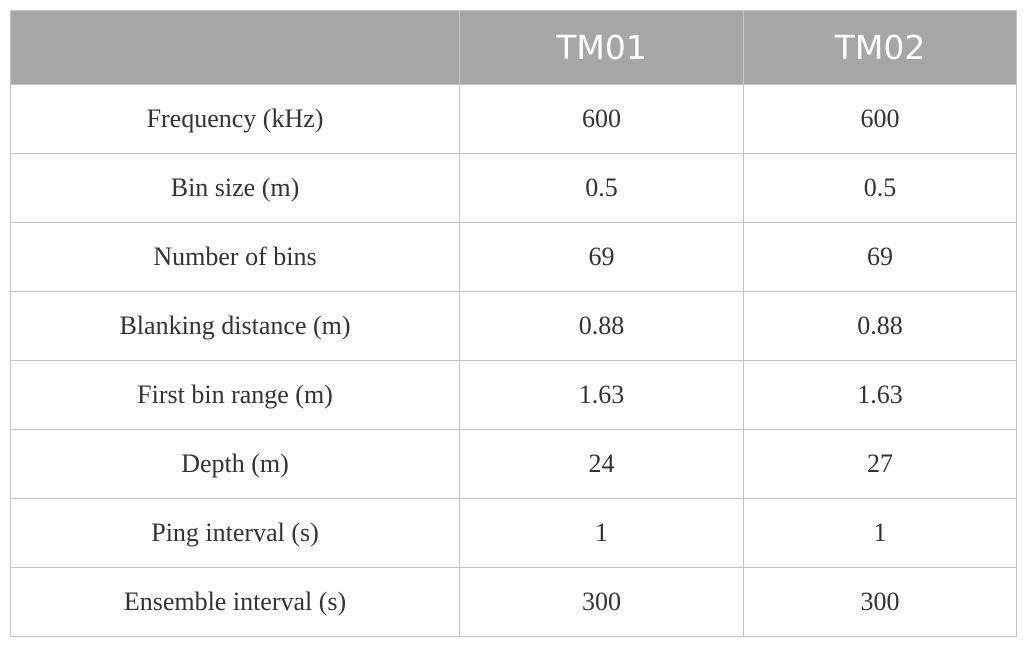  I want to click on table-cell: 27, so click(880, 464).